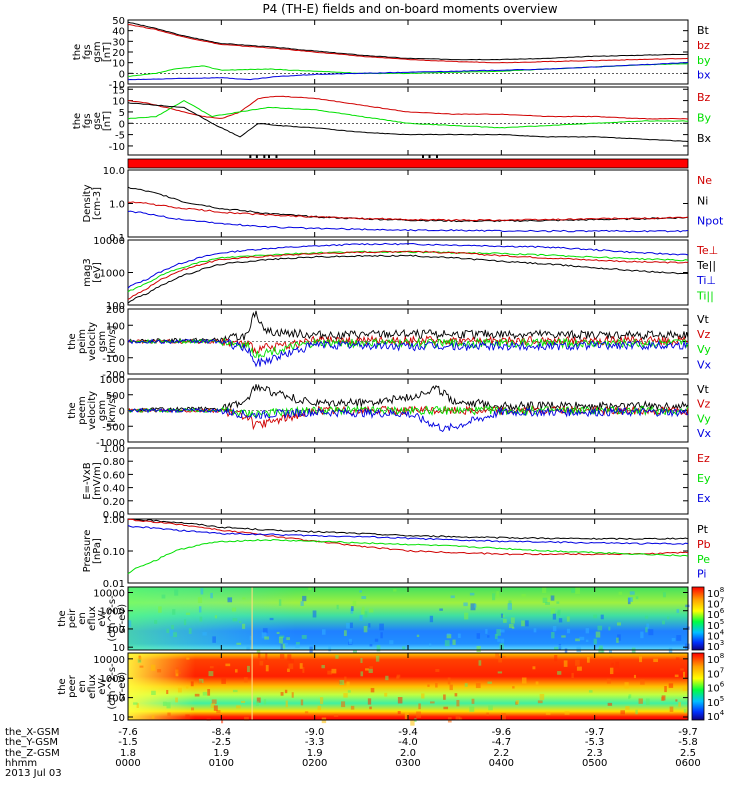 This screenshot has height=800, width=750. What do you see at coordinates (118, 64) in the screenshot?
I see `y-tick-label: 10` at bounding box center [118, 64].